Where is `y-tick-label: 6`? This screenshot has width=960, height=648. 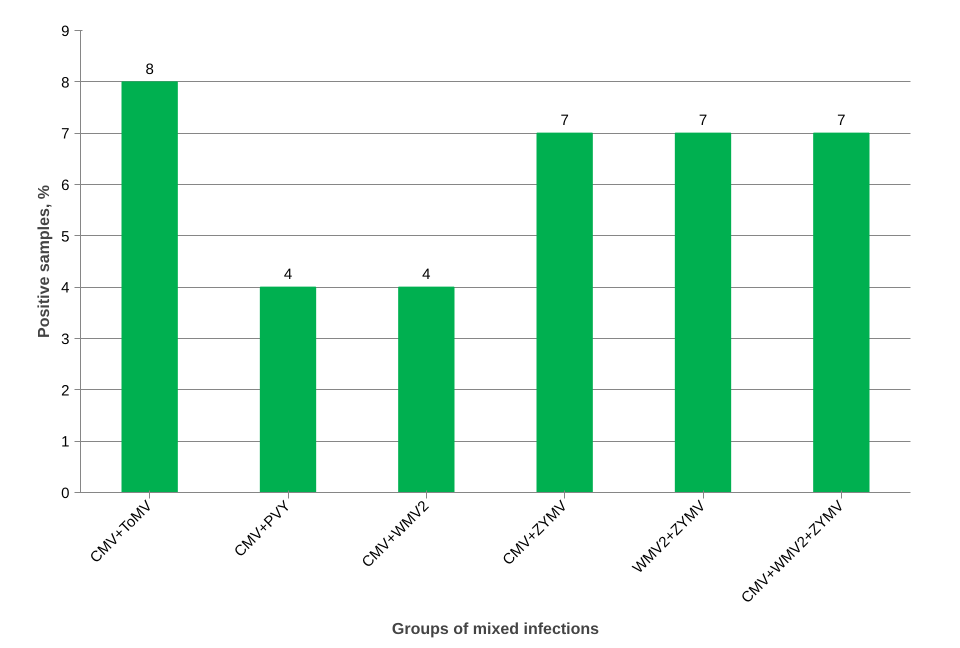 y-tick-label: 6 is located at coordinates (65, 185).